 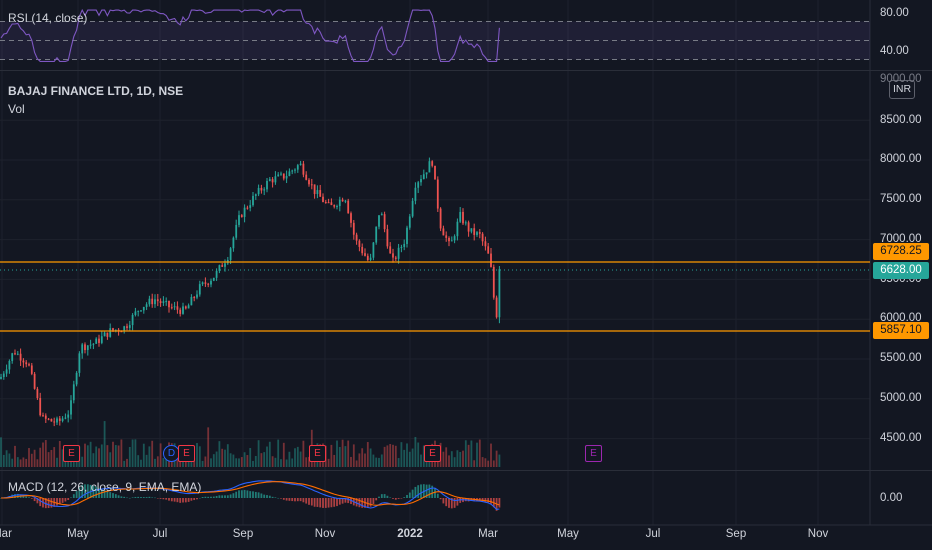 What do you see at coordinates (48, 18) in the screenshot?
I see `rsi-legend: RSI (14, close)` at bounding box center [48, 18].